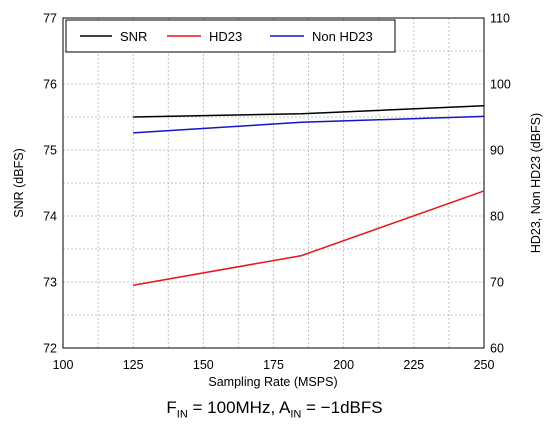  What do you see at coordinates (497, 283) in the screenshot?
I see `y-right-tick-label: 70` at bounding box center [497, 283].